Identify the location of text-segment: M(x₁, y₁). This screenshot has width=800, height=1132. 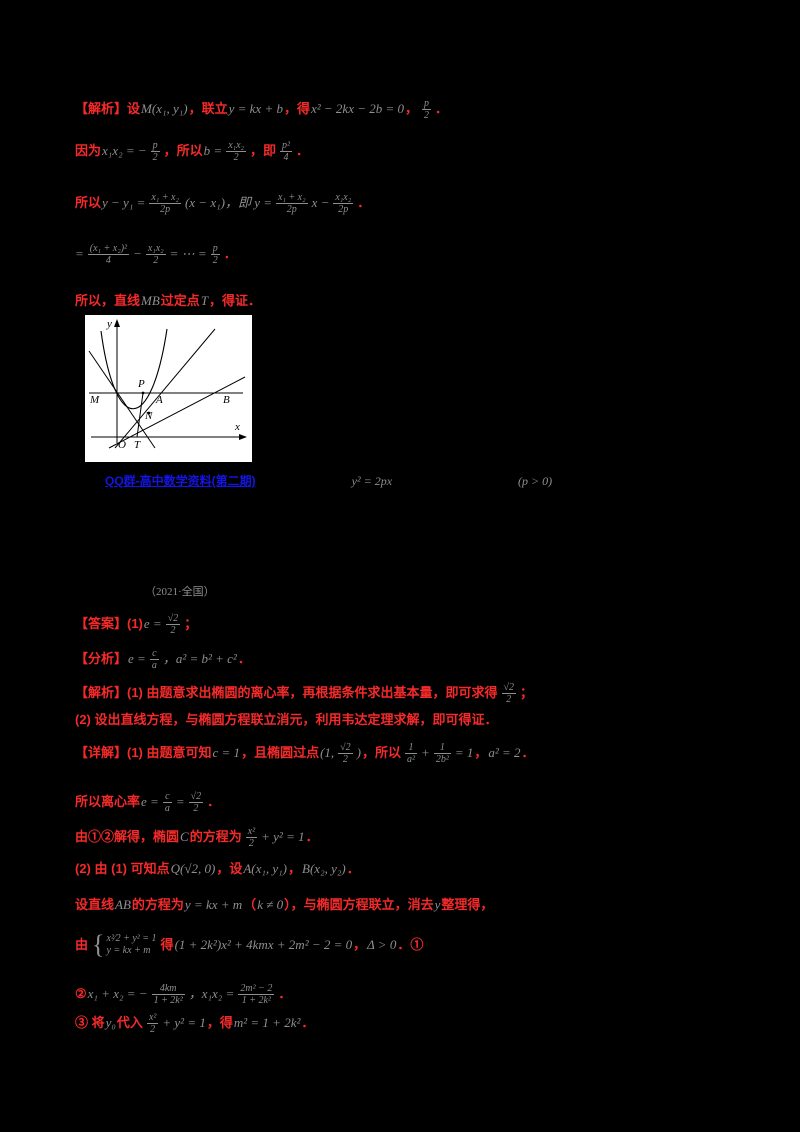
(164, 109).